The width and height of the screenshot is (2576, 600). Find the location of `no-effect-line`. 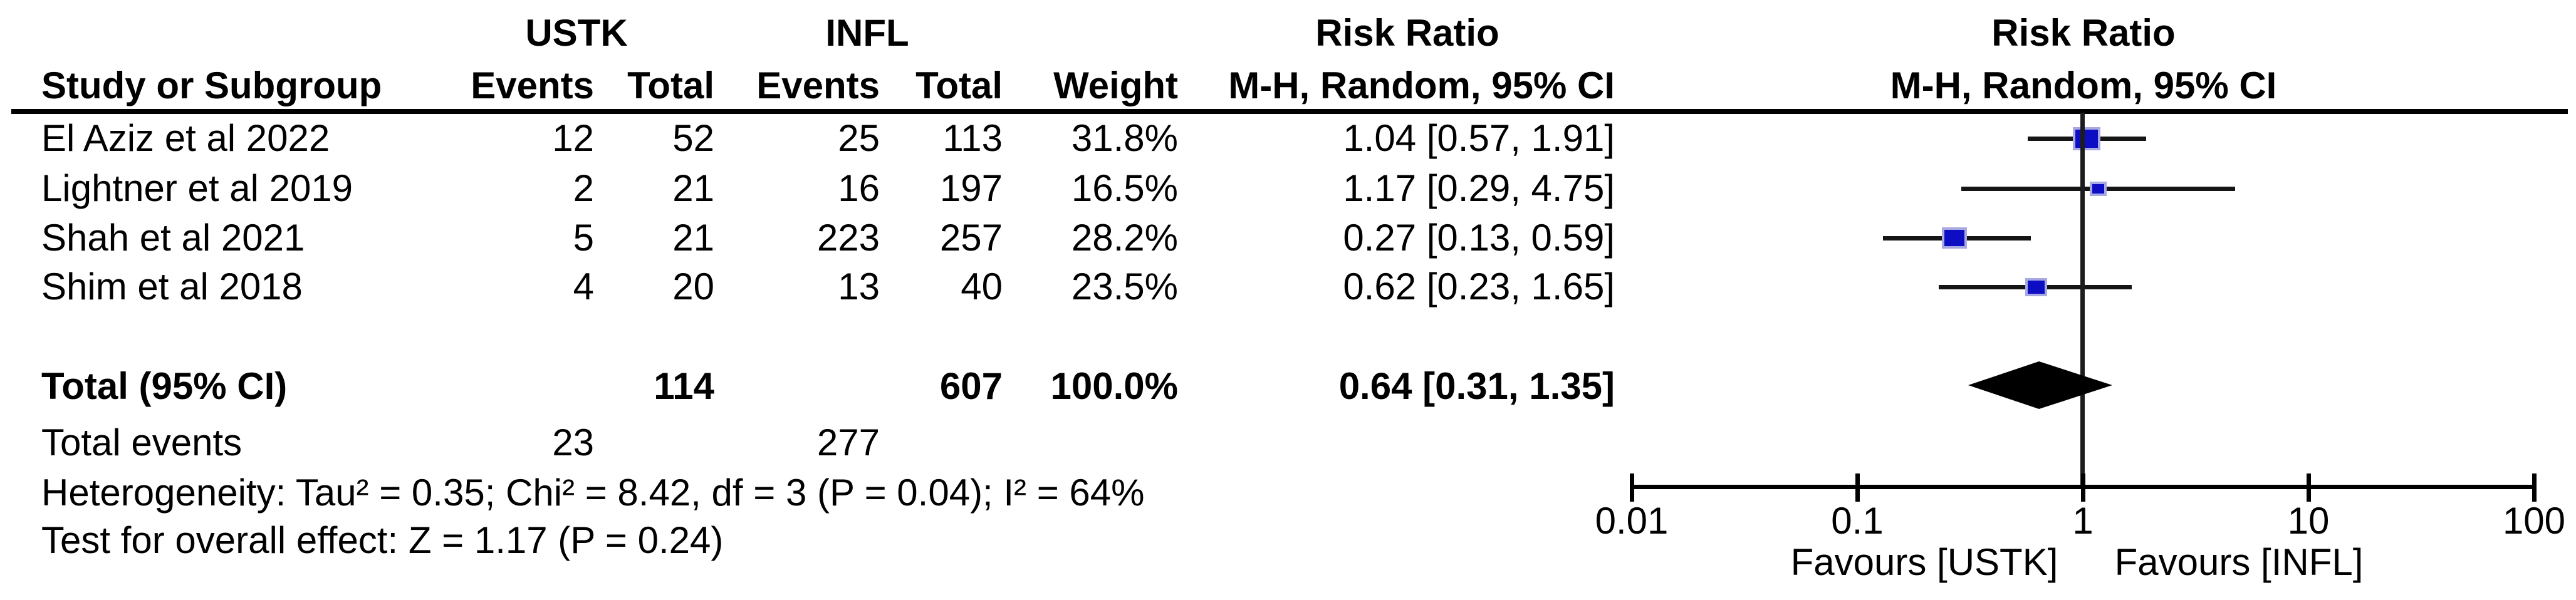

no-effect-line is located at coordinates (2082, 300).